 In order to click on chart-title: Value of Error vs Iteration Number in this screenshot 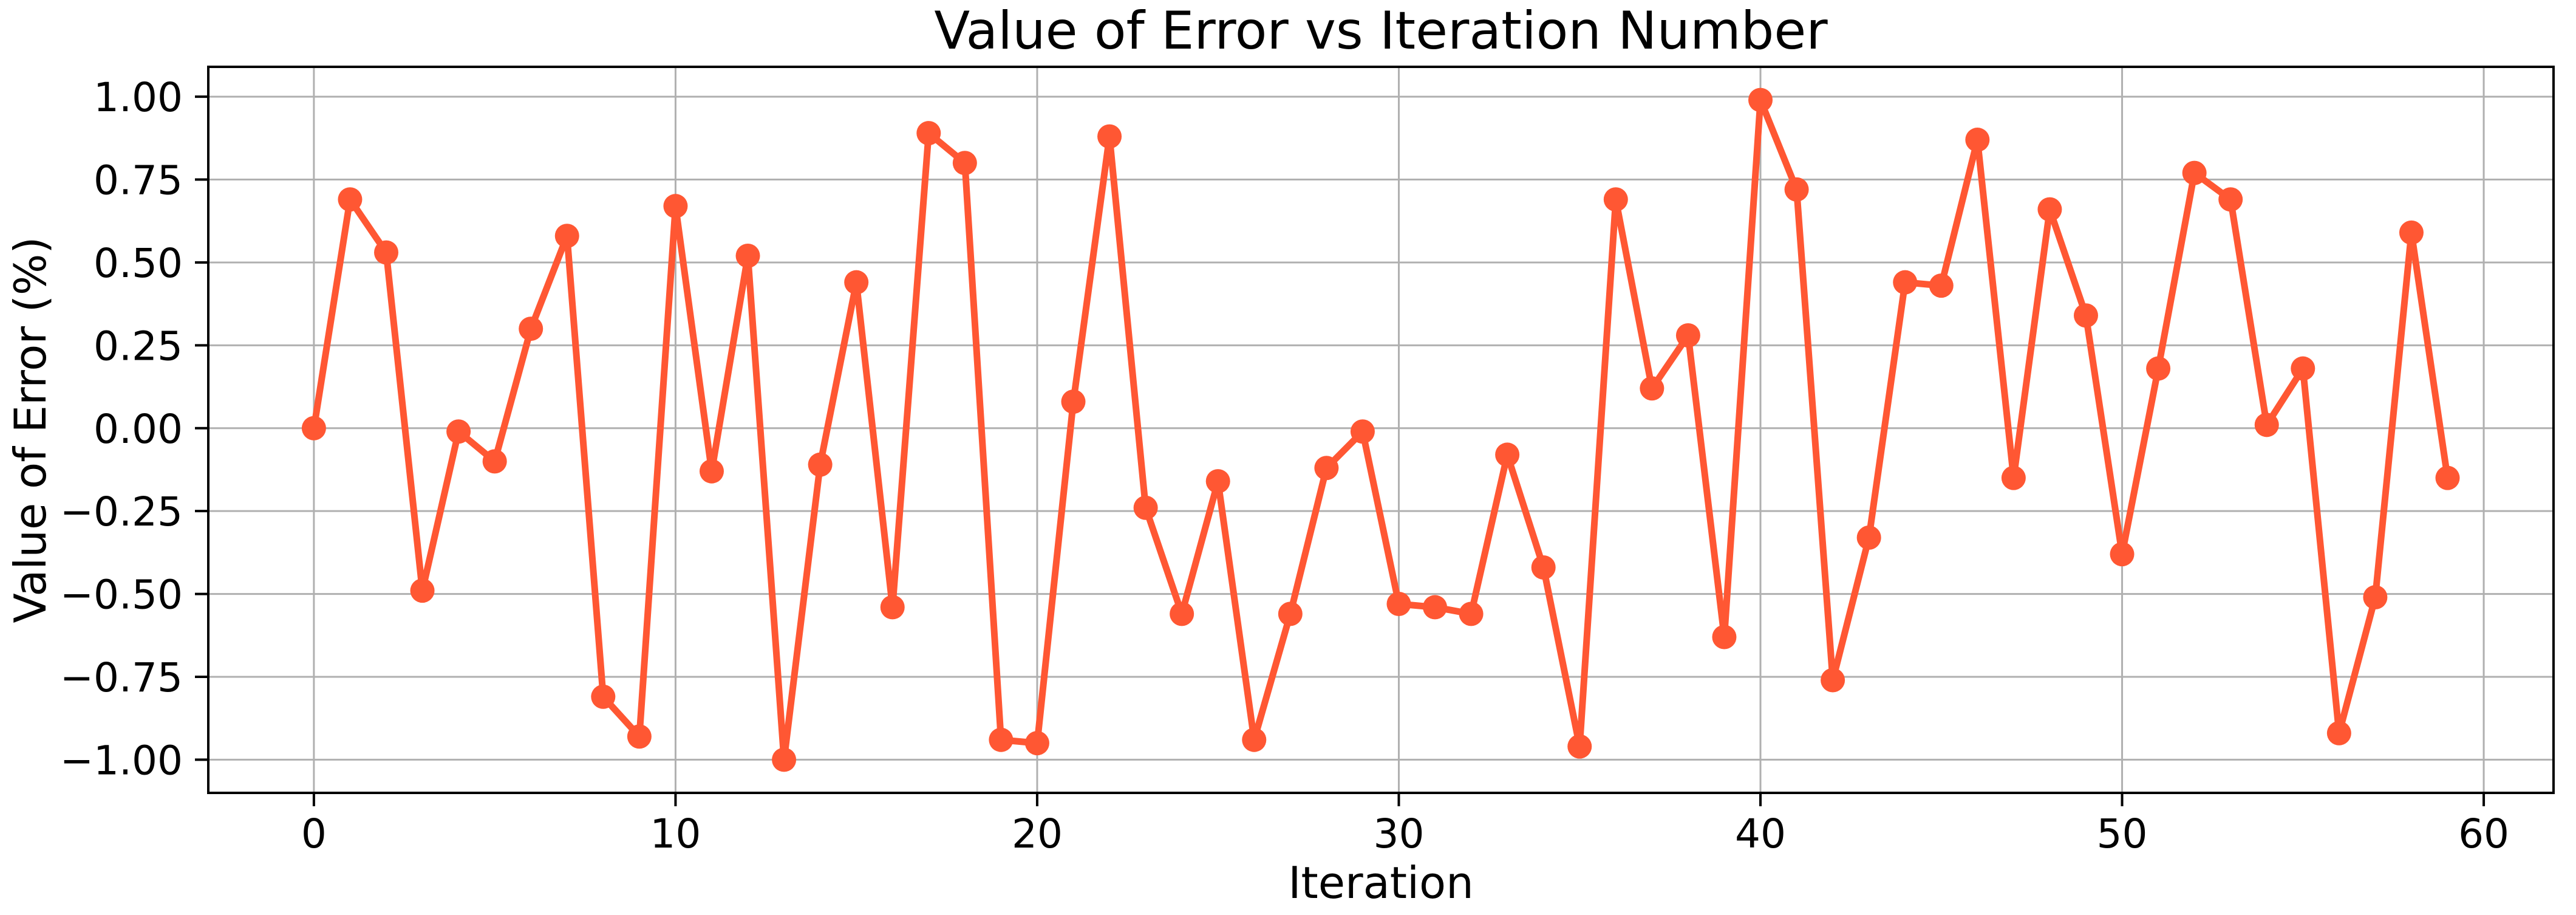, I will do `click(1381, 31)`.